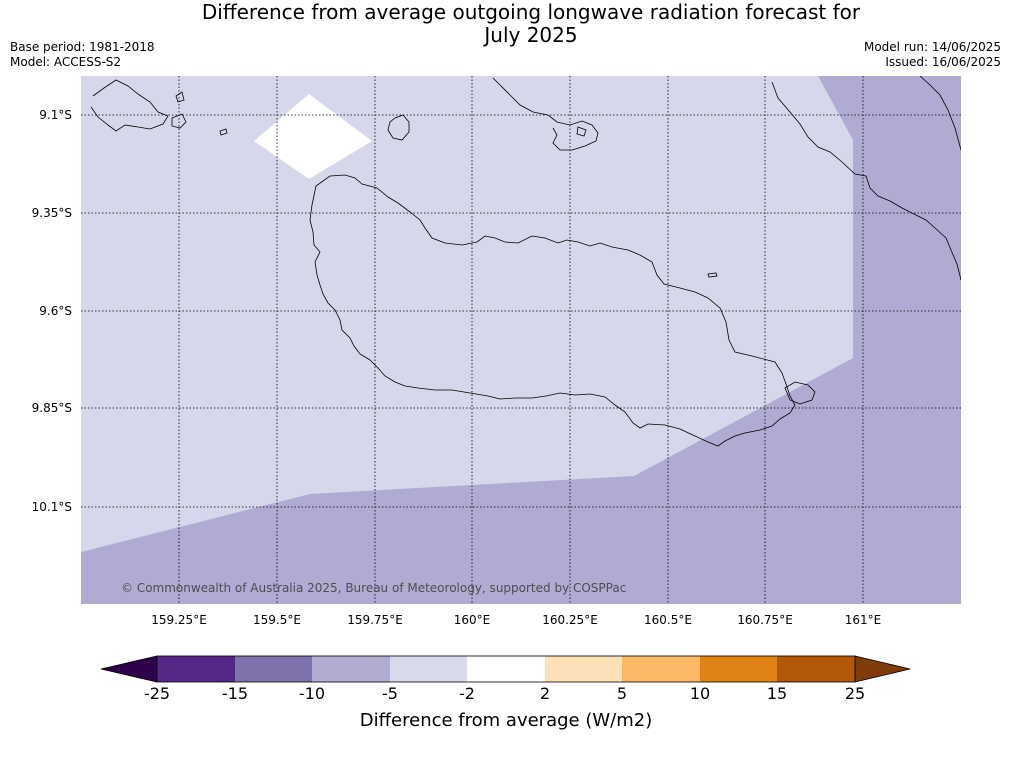 The height and width of the screenshot is (758, 1011). I want to click on colorbar-tick: 2, so click(545, 693).